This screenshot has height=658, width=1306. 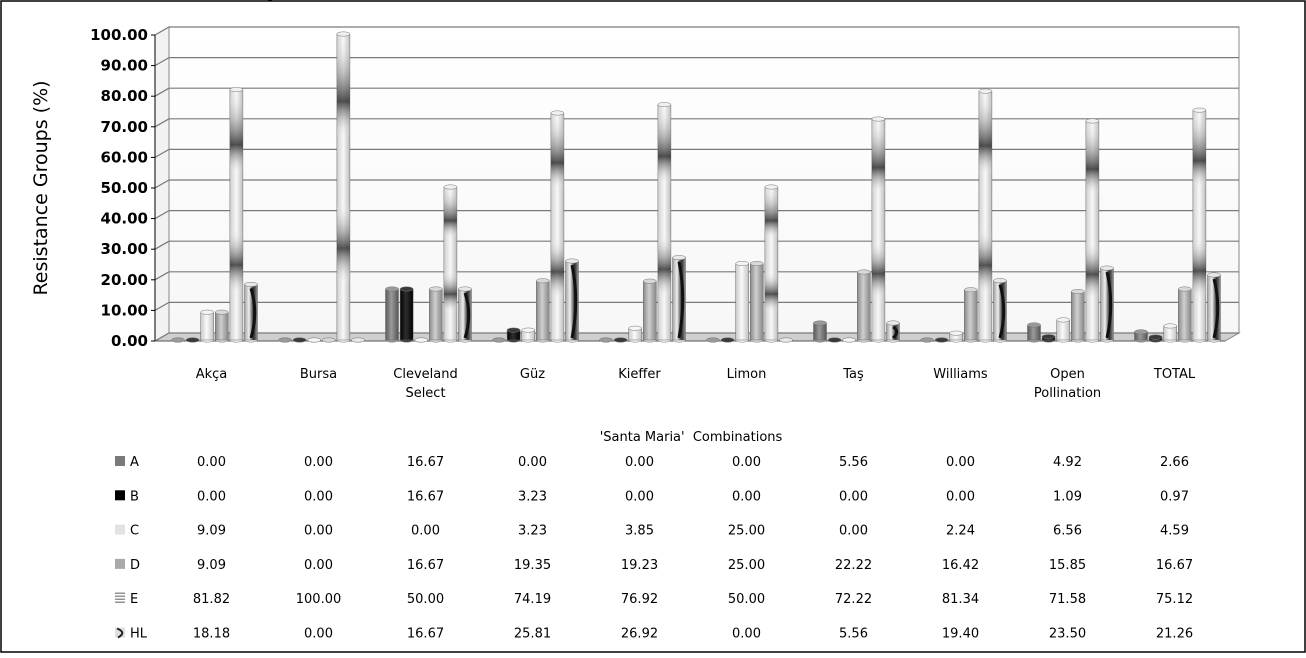 What do you see at coordinates (211, 634) in the screenshot?
I see `table-cell: 18.18` at bounding box center [211, 634].